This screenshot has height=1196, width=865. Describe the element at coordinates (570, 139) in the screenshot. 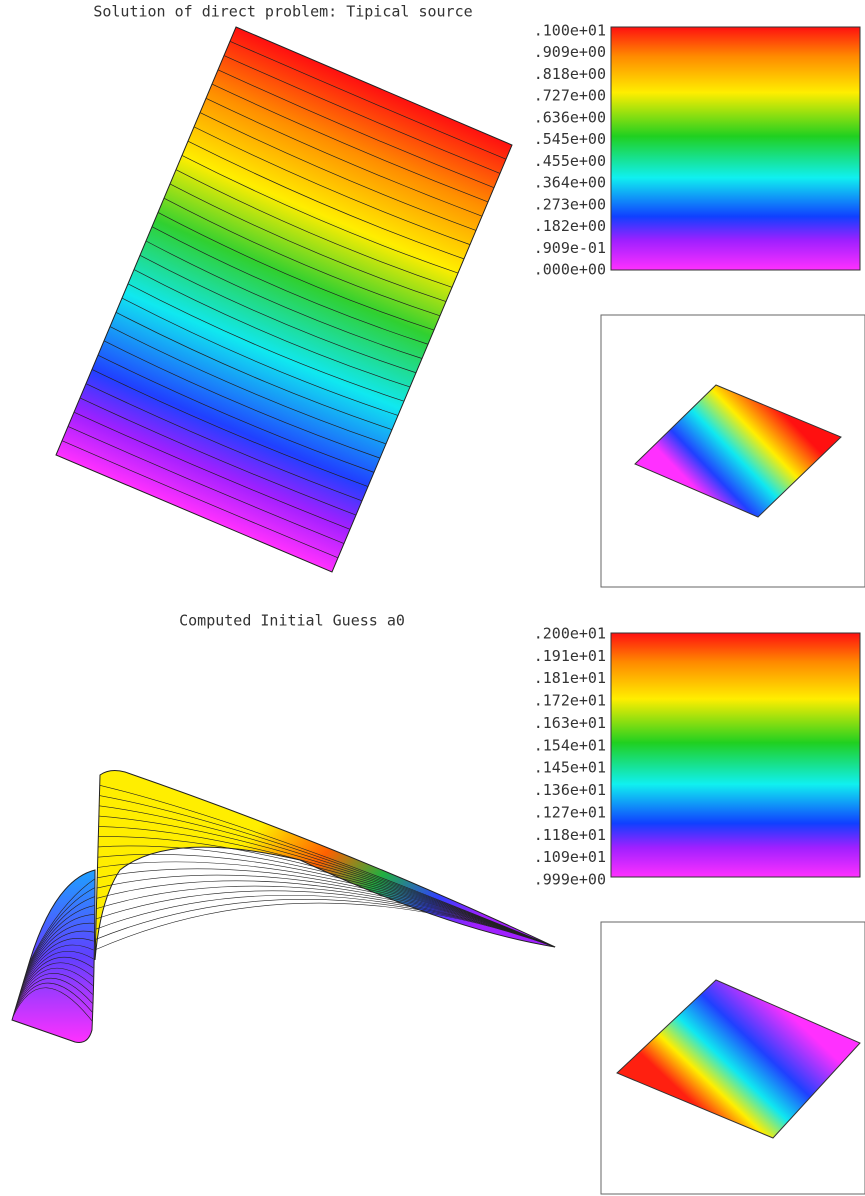

I see `colorbar-label: .545e+00` at that location.